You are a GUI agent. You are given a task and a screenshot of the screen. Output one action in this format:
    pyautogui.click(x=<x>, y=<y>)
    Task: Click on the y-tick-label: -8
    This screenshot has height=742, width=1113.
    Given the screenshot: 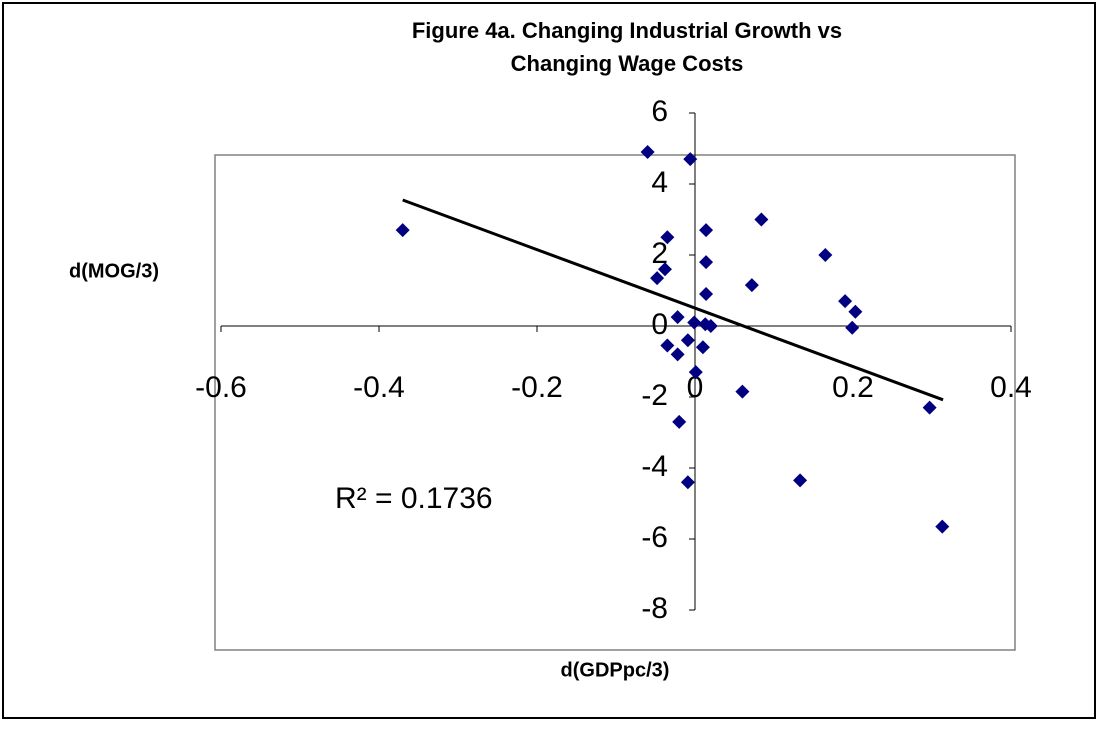 What is the action you would take?
    pyautogui.click(x=654, y=608)
    